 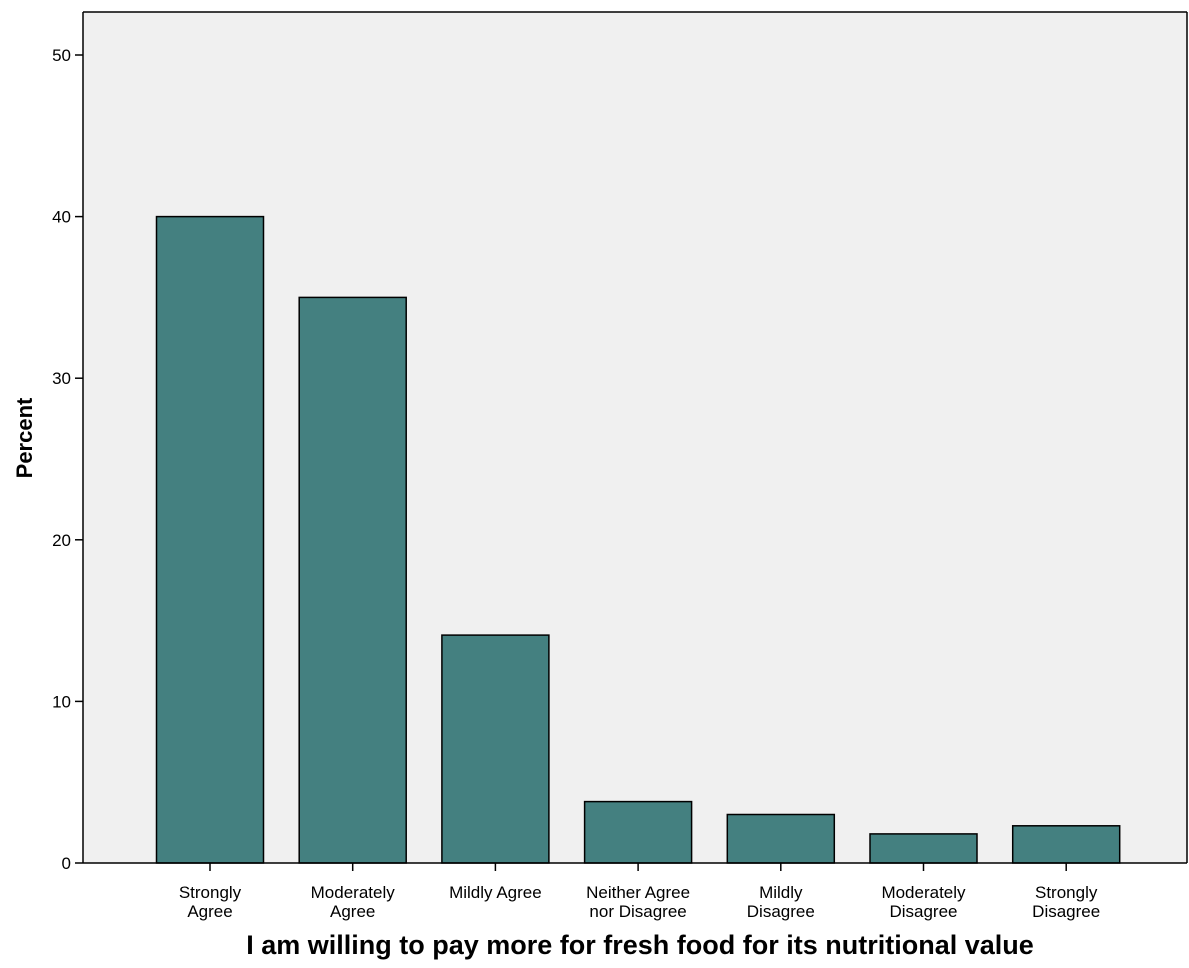 I want to click on y-tick-label-1: 10, so click(x=61, y=701).